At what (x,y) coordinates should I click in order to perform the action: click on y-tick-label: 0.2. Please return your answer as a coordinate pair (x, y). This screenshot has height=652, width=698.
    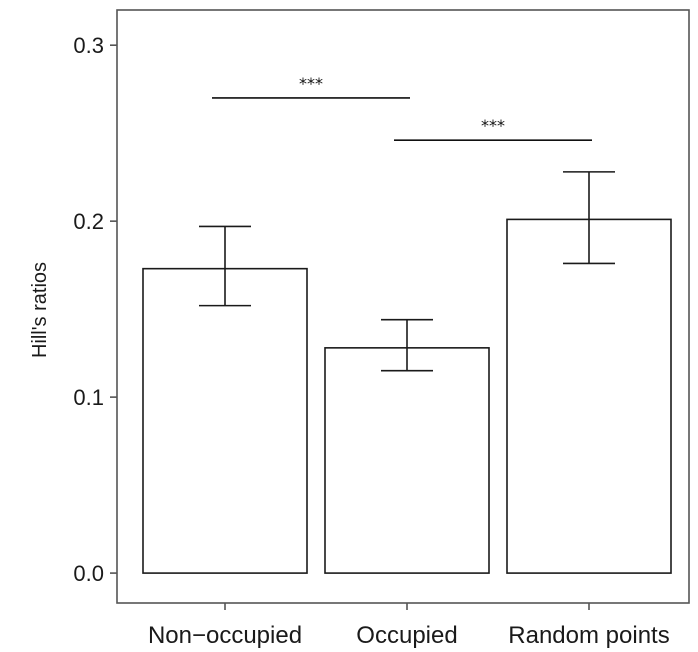
    Looking at the image, I should click on (88, 221).